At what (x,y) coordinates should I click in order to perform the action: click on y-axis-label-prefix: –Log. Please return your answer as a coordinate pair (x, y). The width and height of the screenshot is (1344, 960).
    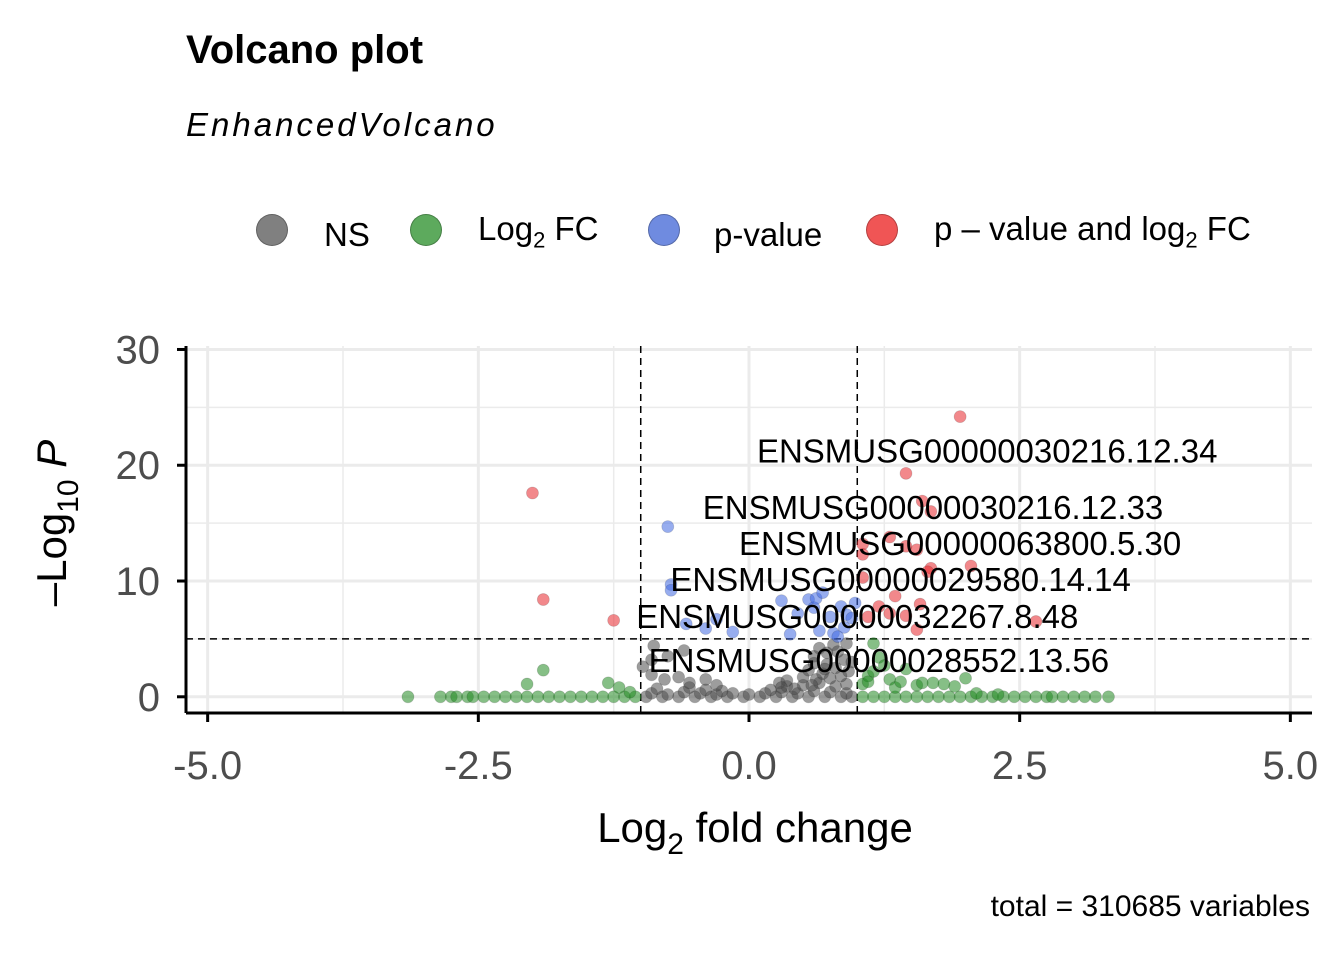
    Looking at the image, I should click on (51, 559).